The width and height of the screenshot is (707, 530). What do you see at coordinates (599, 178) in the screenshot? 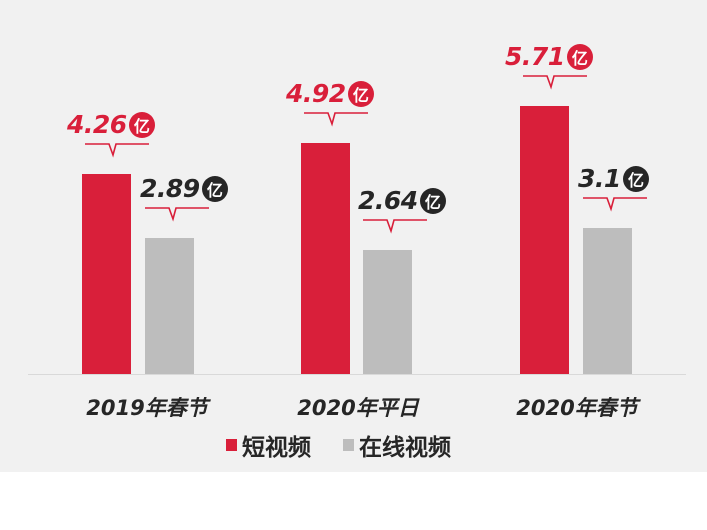
I see `value-number: 3.1` at bounding box center [599, 178].